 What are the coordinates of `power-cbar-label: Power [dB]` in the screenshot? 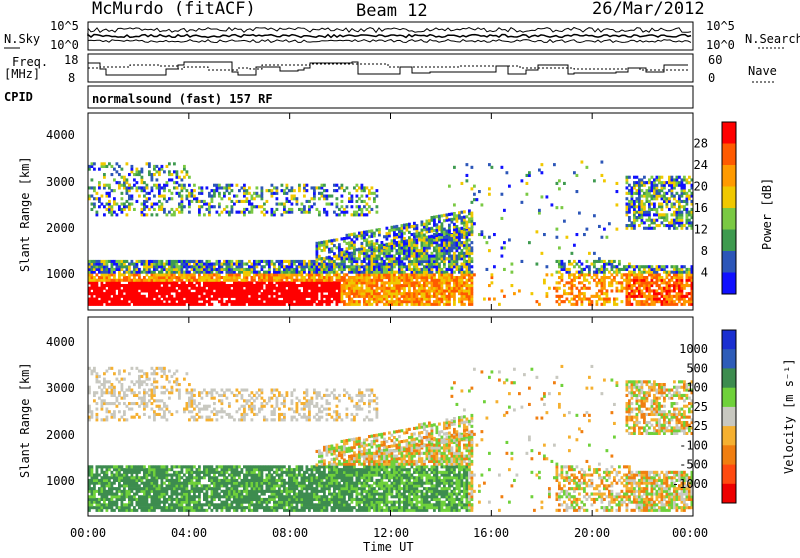 It's located at (767, 214).